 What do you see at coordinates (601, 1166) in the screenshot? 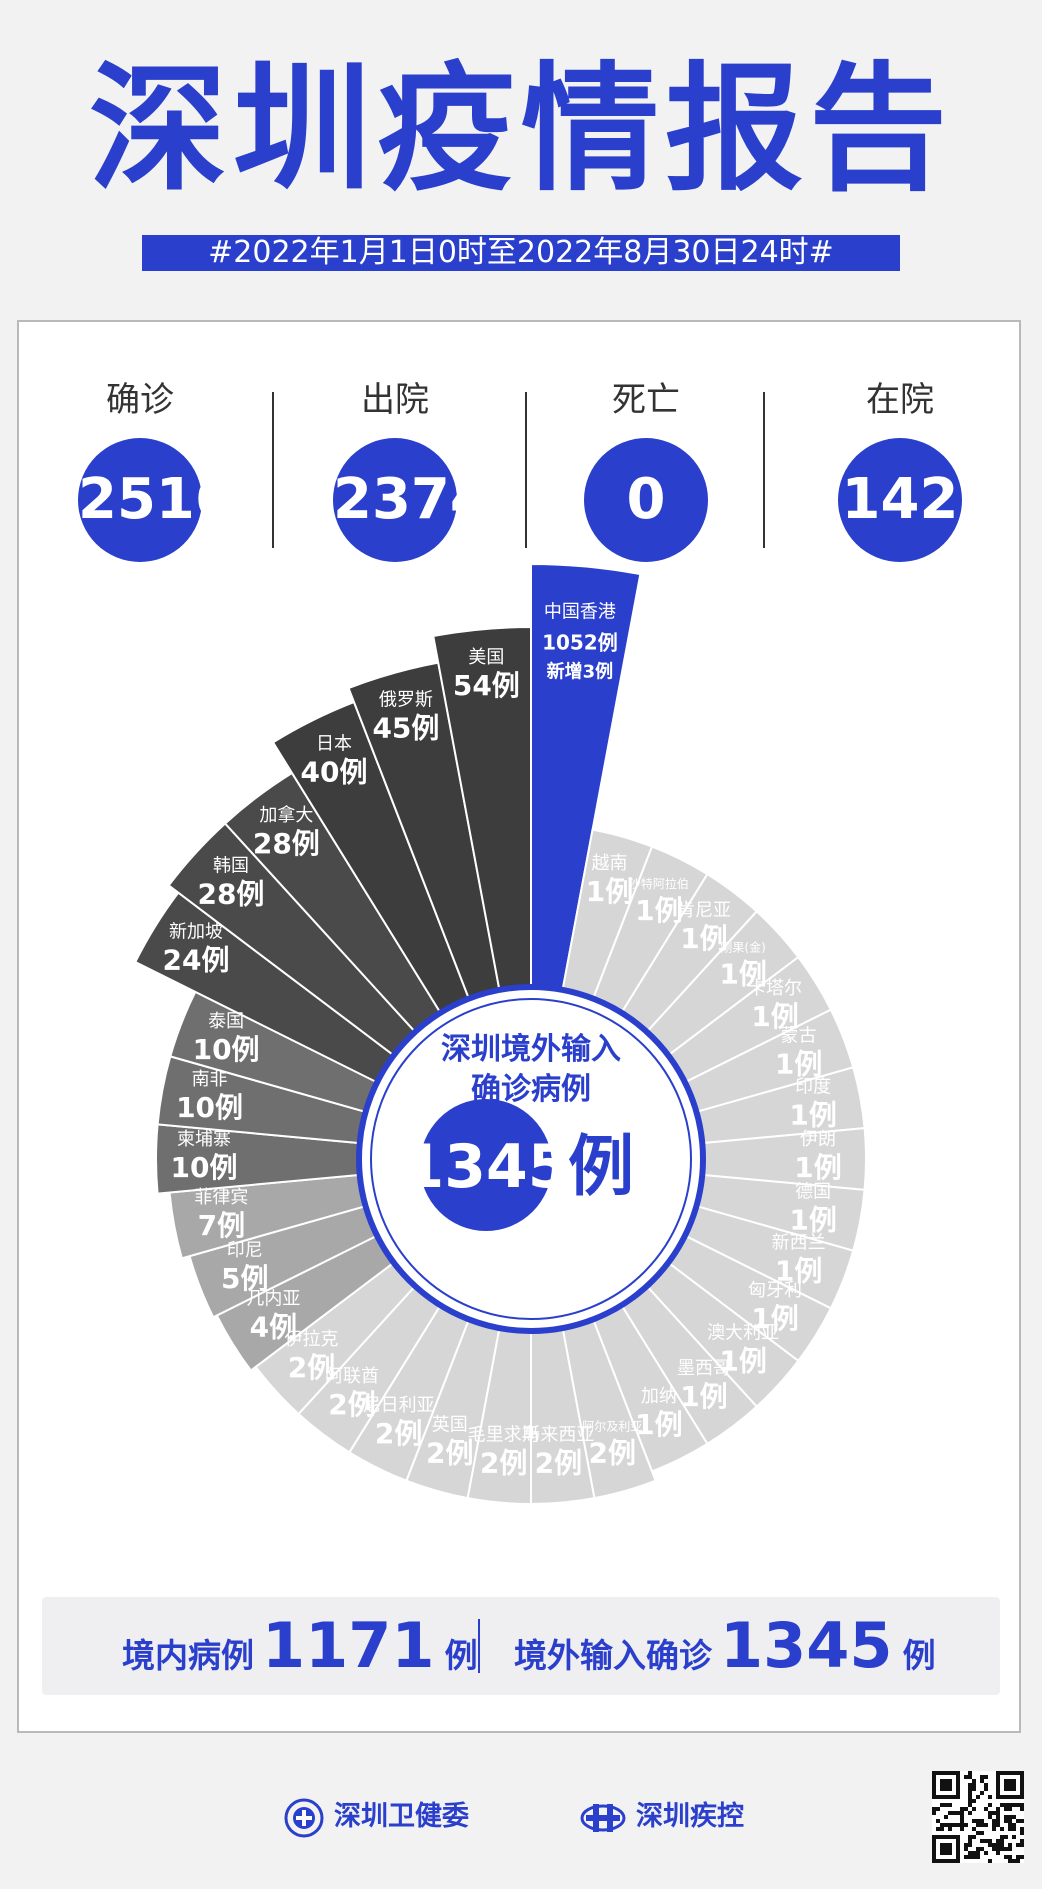
I see `hub-total-unit: 例` at bounding box center [601, 1166].